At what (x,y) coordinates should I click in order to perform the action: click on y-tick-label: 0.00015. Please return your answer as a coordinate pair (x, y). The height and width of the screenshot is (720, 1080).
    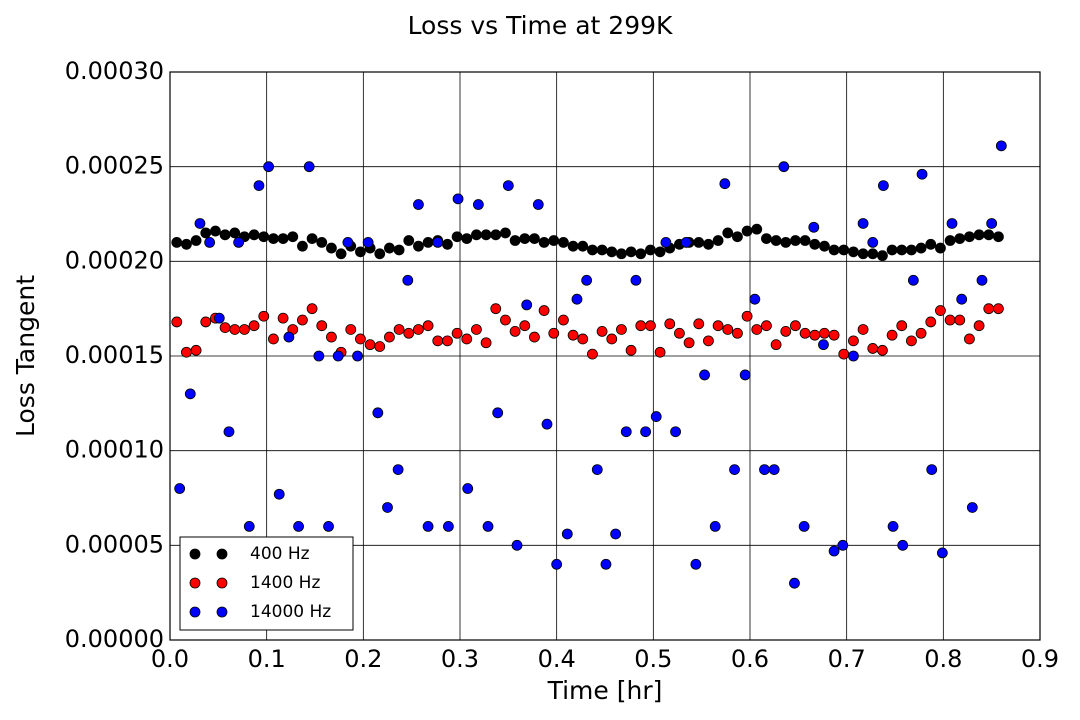
    Looking at the image, I should click on (114, 355).